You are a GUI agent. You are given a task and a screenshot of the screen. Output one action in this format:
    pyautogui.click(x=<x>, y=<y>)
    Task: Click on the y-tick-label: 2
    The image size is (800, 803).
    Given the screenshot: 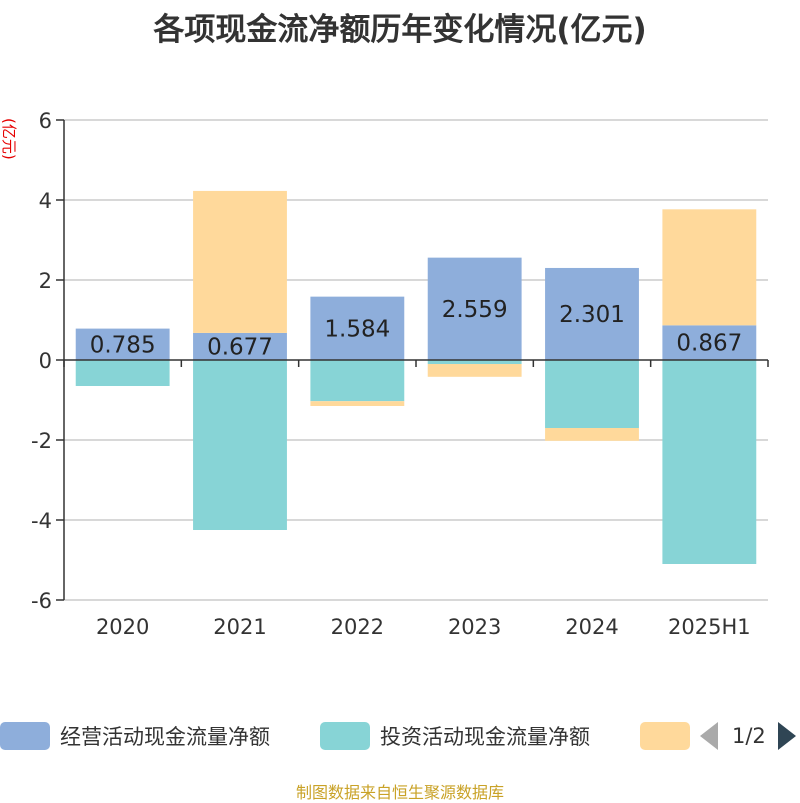 What is the action you would take?
    pyautogui.click(x=45, y=281)
    